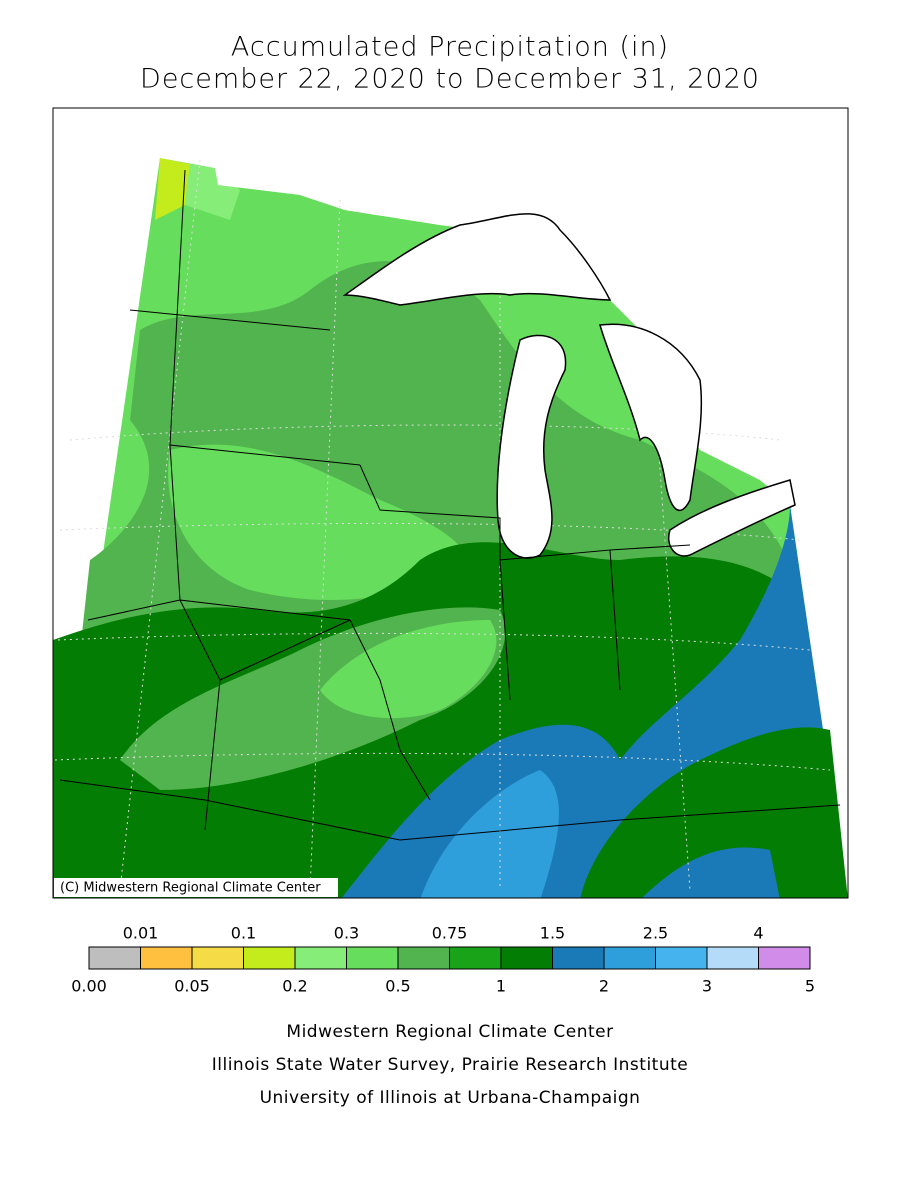  Describe the element at coordinates (732, 518) in the screenshot. I see `lake-erie` at that location.